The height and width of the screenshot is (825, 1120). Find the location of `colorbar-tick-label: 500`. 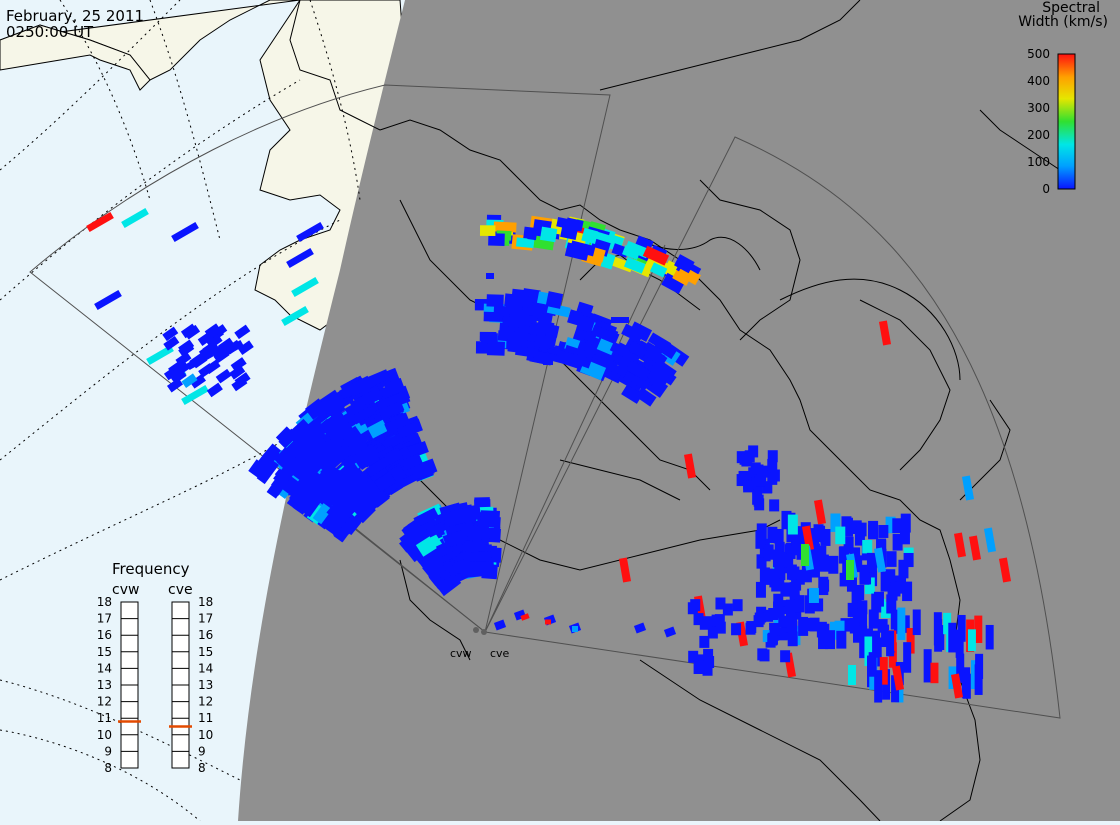

colorbar-tick-label: 500 is located at coordinates (1038, 54).